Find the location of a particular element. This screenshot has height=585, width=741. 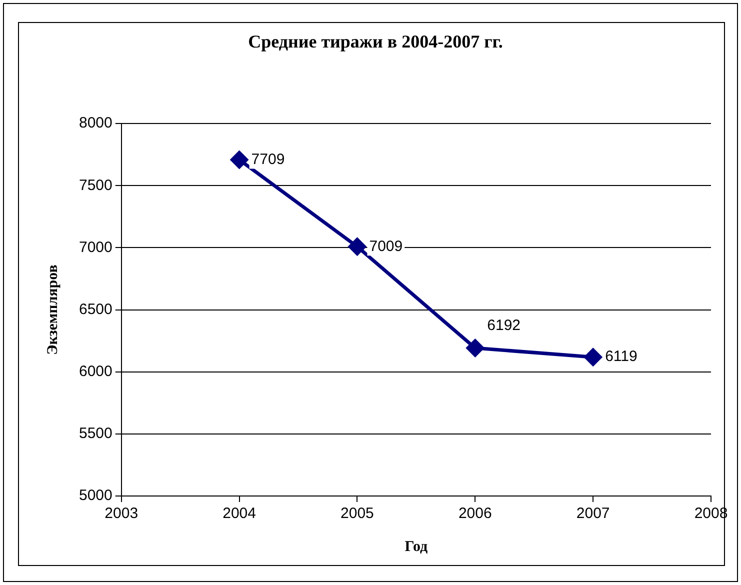

x-tick-label: 2006 is located at coordinates (475, 513).